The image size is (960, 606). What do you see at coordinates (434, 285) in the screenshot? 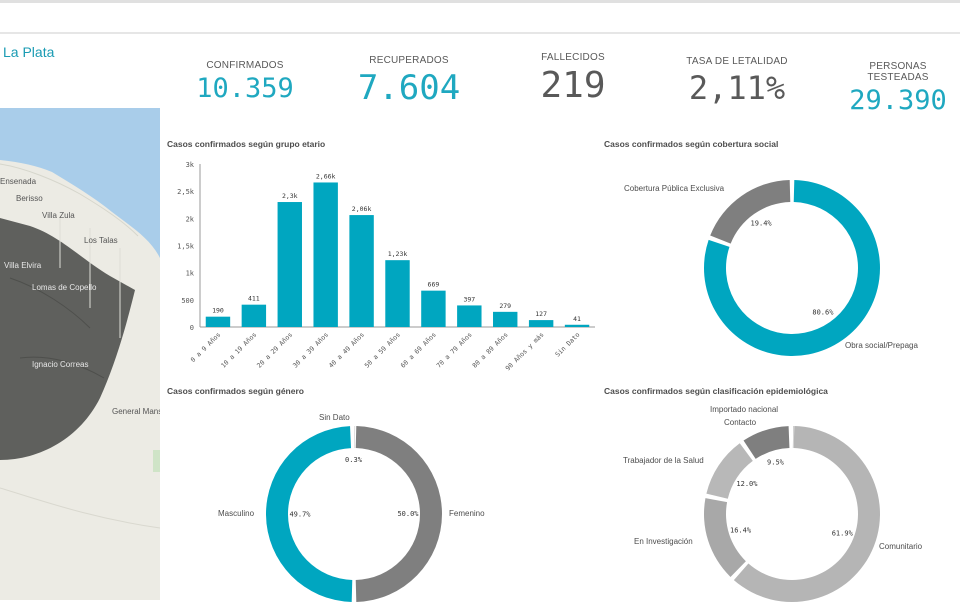
I see `bar-data-label: 669` at bounding box center [434, 285].